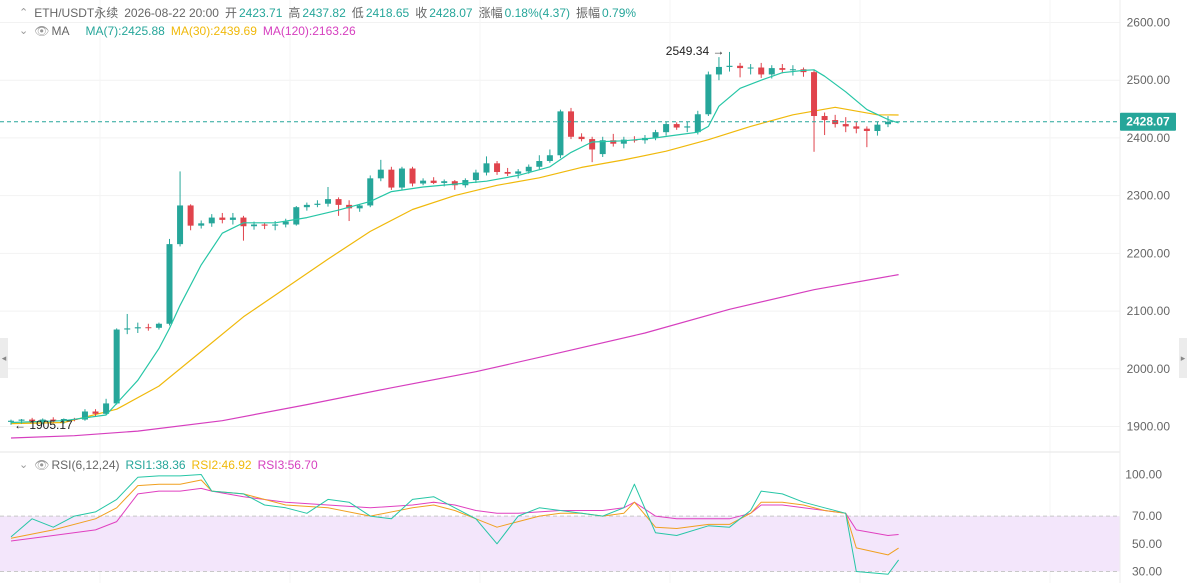 Image resolution: width=1187 pixels, height=583 pixels. Describe the element at coordinates (1143, 523) in the screenshot. I see `rsi-axis: 100.00 70.00 50.00 30.00` at that location.